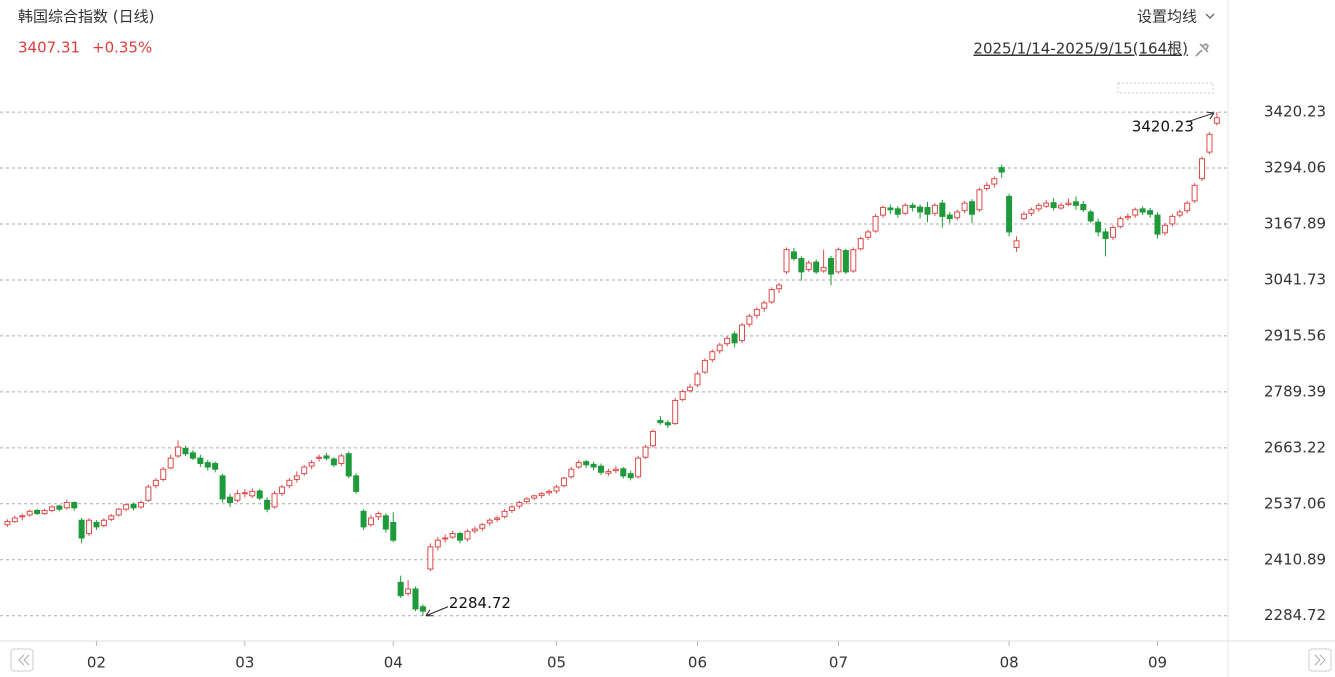  I want to click on date-range: 2025/1/14-2025/9/15(164根), so click(1080, 49).